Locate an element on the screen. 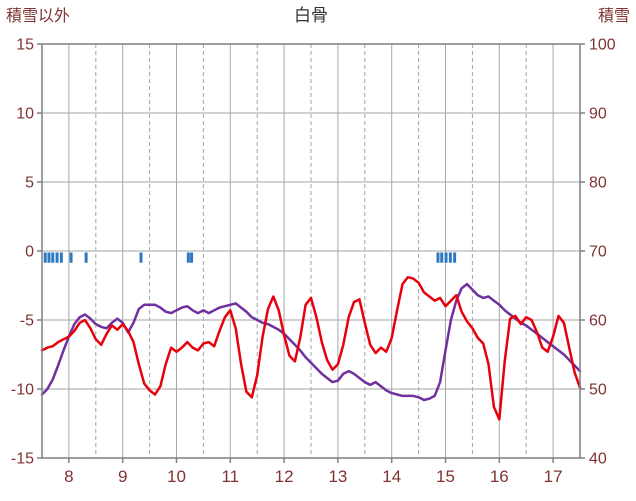  left-axis-label: -5 is located at coordinates (27, 321).